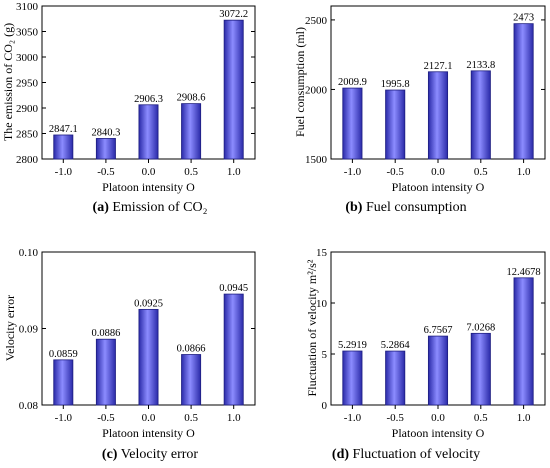 The width and height of the screenshot is (550, 468). I want to click on y-tick-label: 0.10, so click(29, 253).